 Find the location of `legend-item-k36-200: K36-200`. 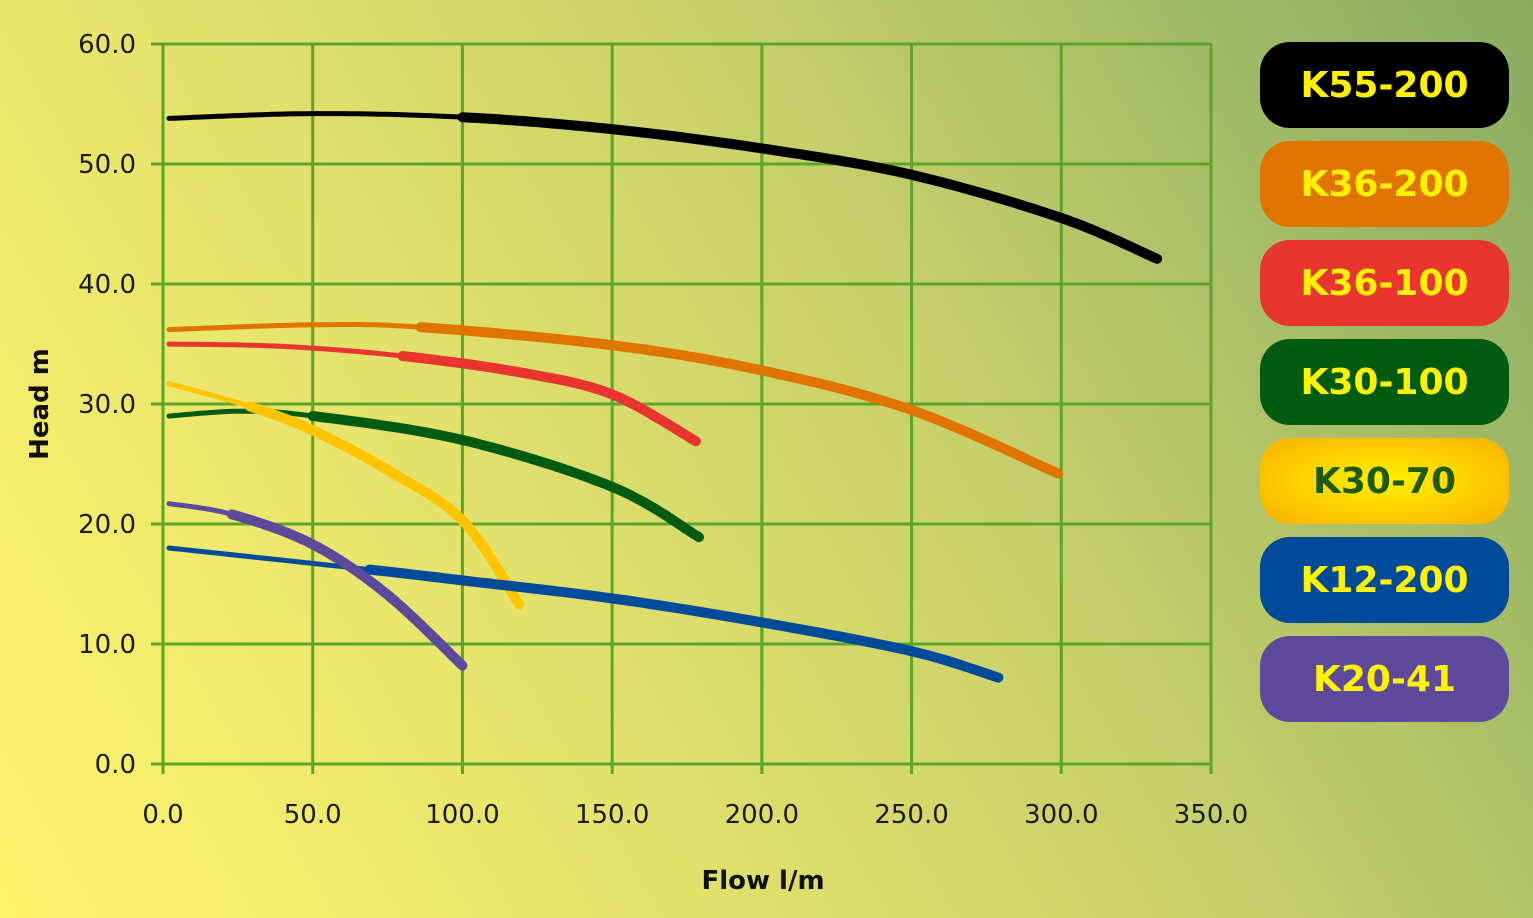

legend-item-k36-200: K36-200 is located at coordinates (1384, 184).